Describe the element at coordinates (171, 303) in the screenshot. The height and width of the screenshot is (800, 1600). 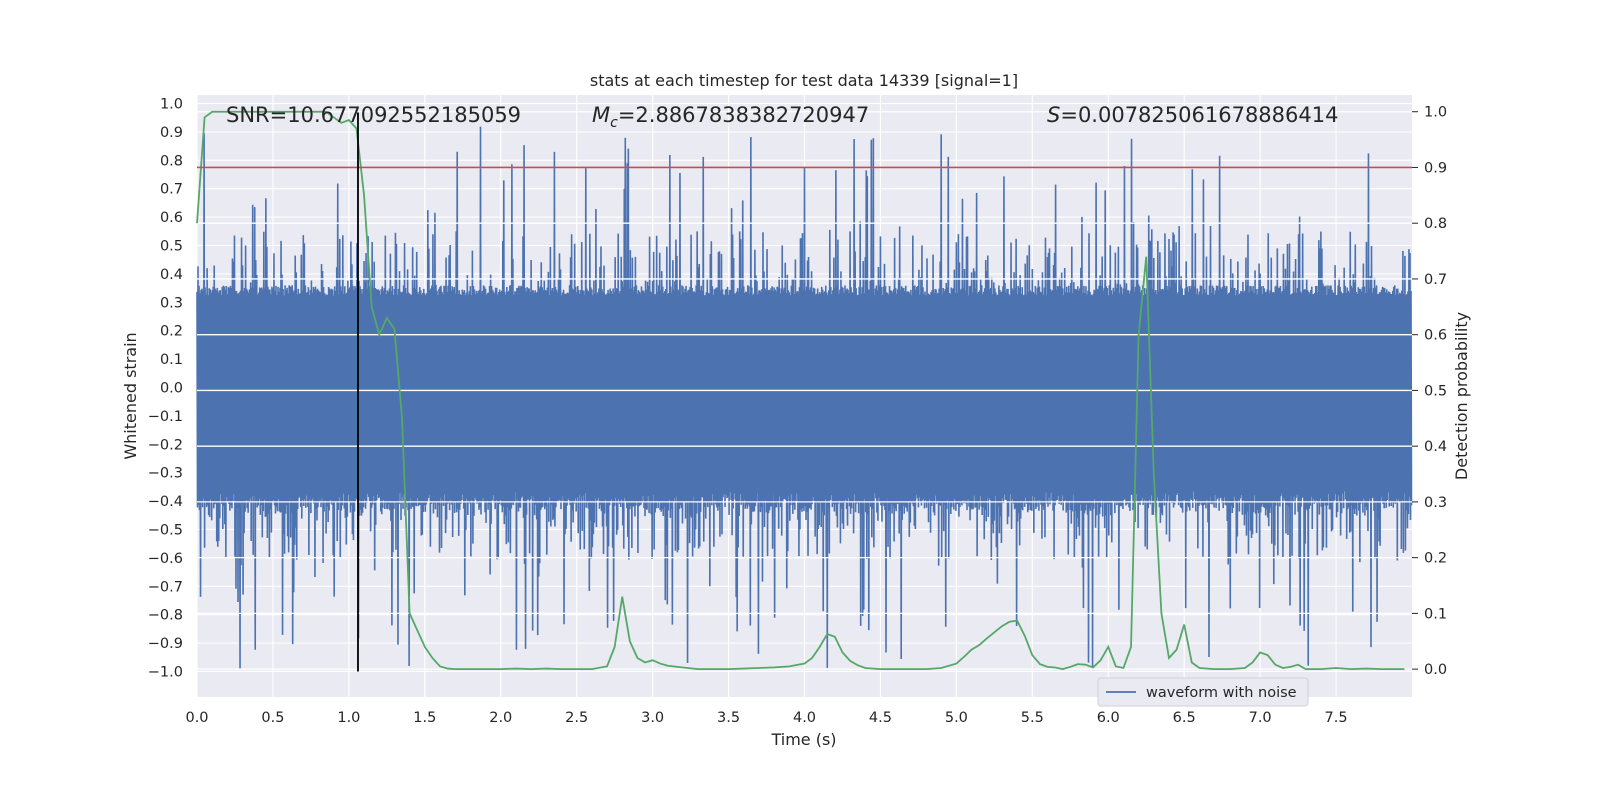
I see `y-tick-label-left: 0.3` at that location.